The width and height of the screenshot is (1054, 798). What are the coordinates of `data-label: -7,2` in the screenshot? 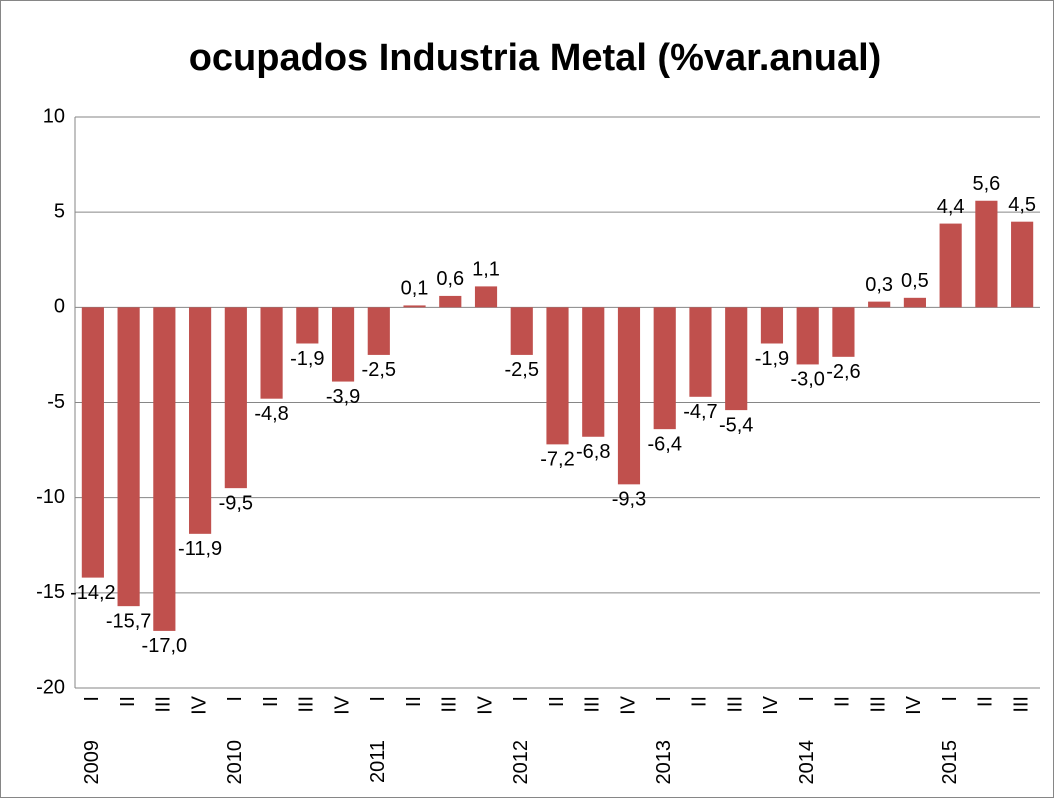 It's located at (557, 460).